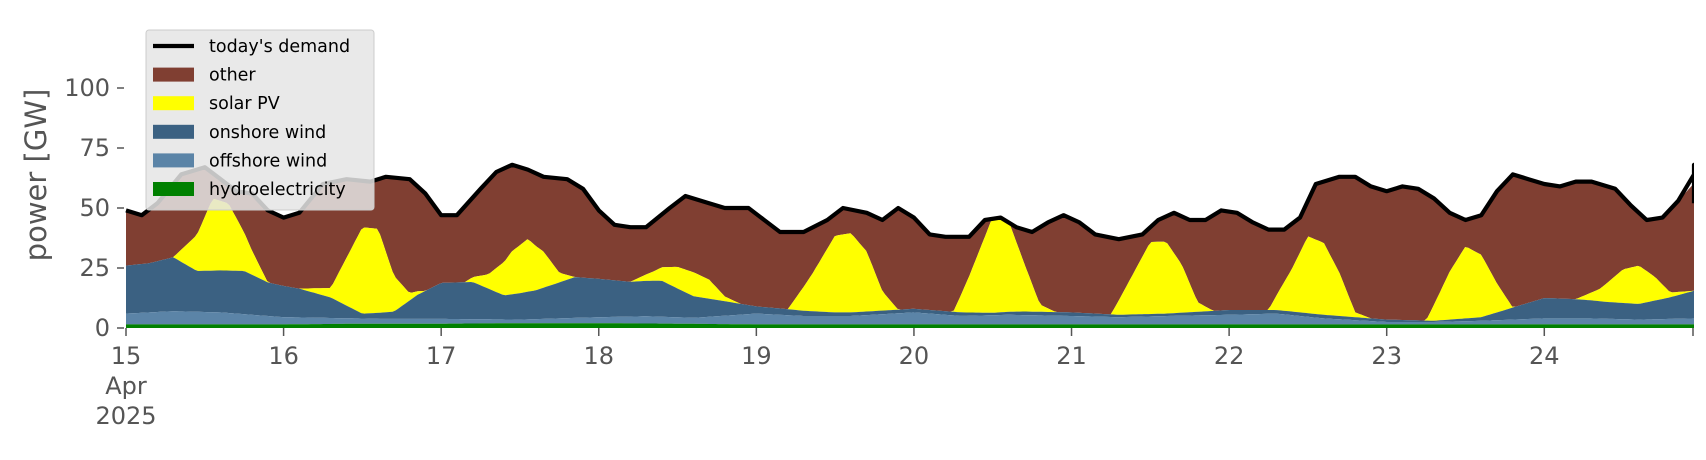 This screenshot has height=460, width=1706. What do you see at coordinates (910, 325) in the screenshot?
I see `area-hydroelectricity` at bounding box center [910, 325].